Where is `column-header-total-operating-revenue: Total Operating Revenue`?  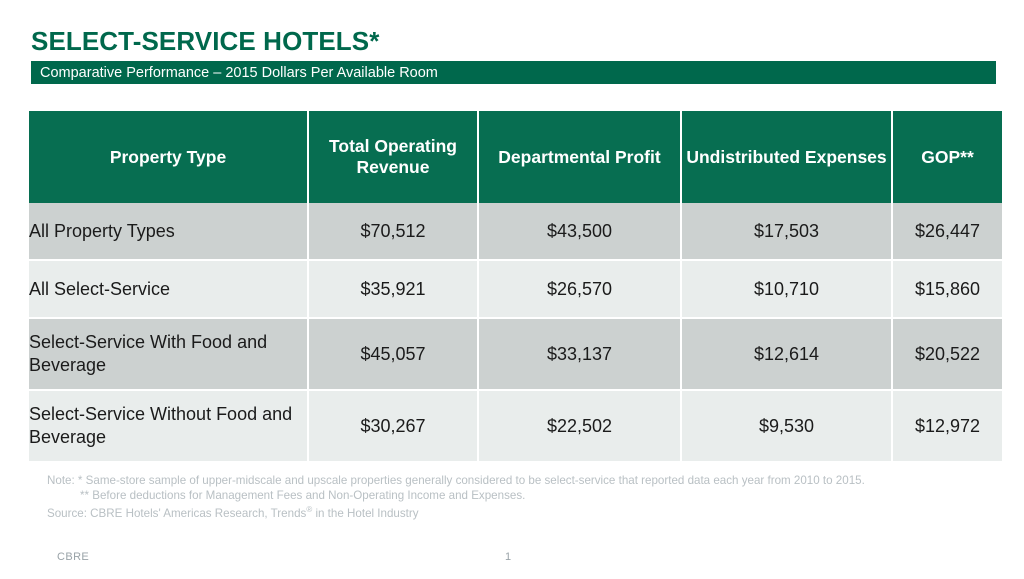 column-header-total-operating-revenue: Total Operating Revenue is located at coordinates (394, 157).